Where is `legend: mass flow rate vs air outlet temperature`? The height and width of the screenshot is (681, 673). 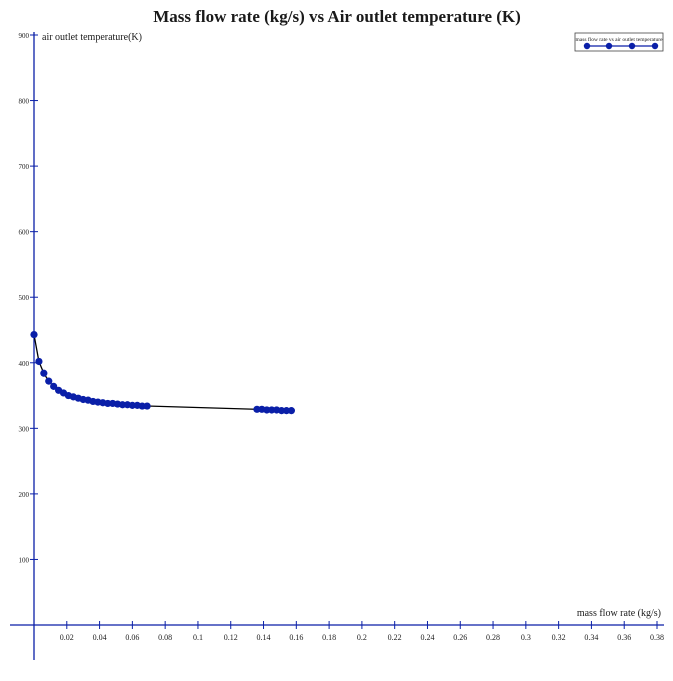
legend: mass flow rate vs air outlet temperature is located at coordinates (619, 42).